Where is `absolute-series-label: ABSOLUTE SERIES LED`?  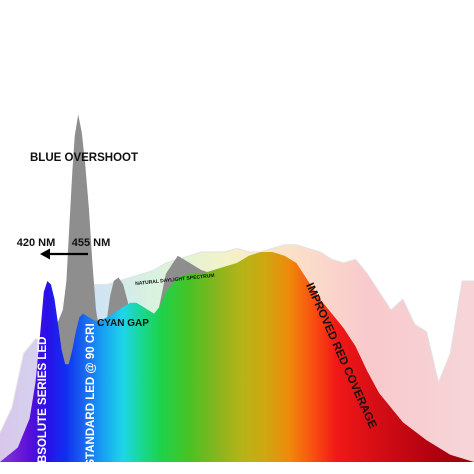
absolute-series-label: ABSOLUTE SERIES LED is located at coordinates (43, 404).